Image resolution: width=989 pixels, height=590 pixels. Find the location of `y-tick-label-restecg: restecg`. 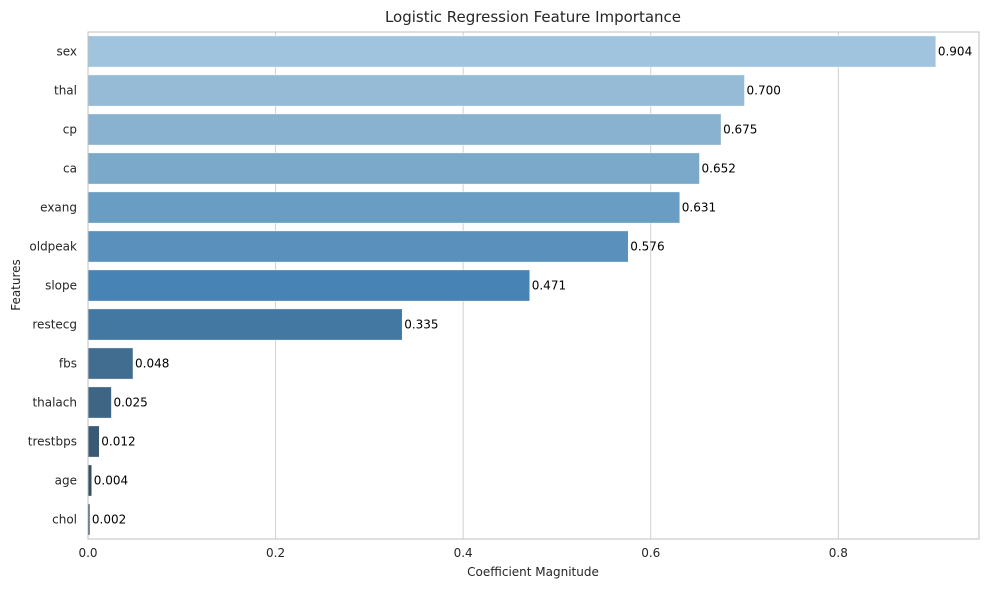

y-tick-label-restecg: restecg is located at coordinates (54, 325).